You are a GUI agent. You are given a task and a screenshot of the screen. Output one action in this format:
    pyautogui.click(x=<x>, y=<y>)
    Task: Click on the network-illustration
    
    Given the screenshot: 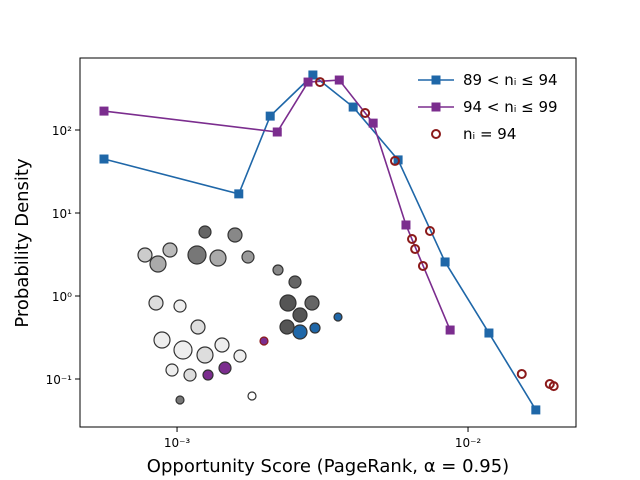 What is the action you would take?
    pyautogui.click(x=240, y=315)
    